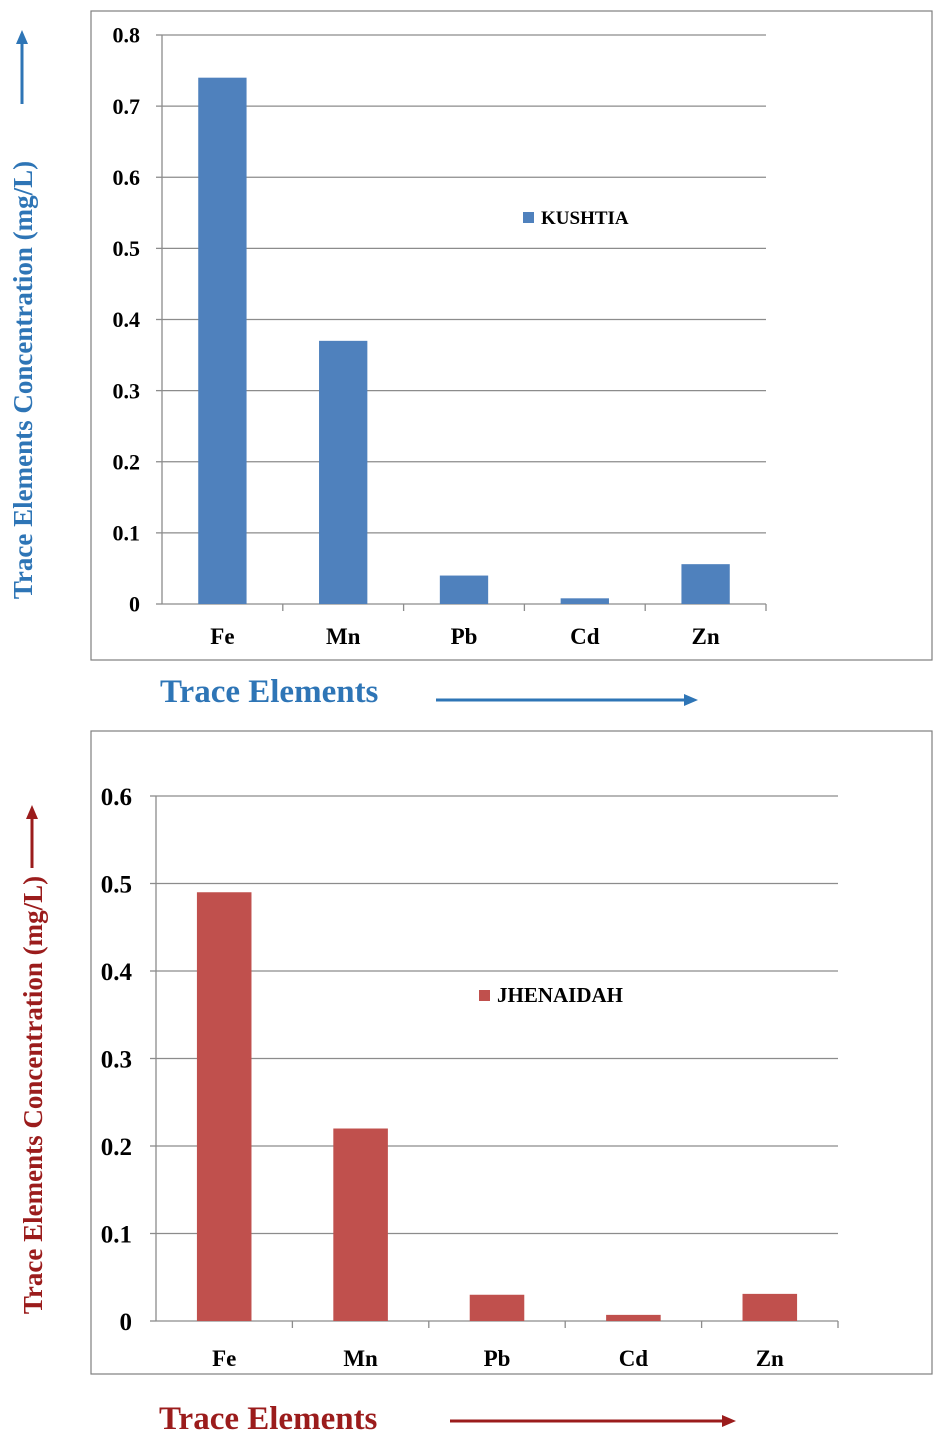 This screenshot has height=1433, width=933. I want to click on legend-label: JHENAIDAH, so click(560, 995).